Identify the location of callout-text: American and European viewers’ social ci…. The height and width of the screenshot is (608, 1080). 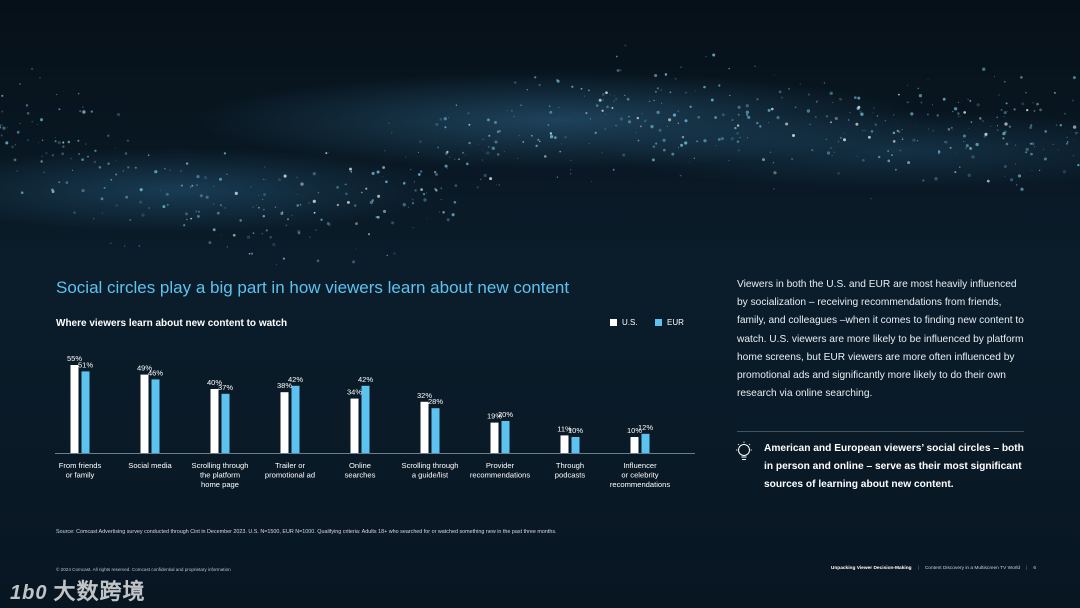
(894, 467).